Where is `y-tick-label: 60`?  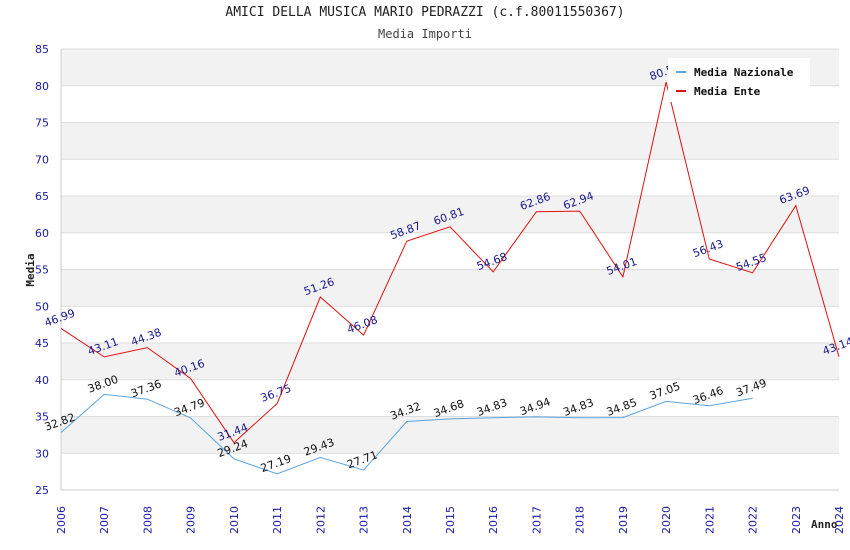
y-tick-label: 60 is located at coordinates (42, 233).